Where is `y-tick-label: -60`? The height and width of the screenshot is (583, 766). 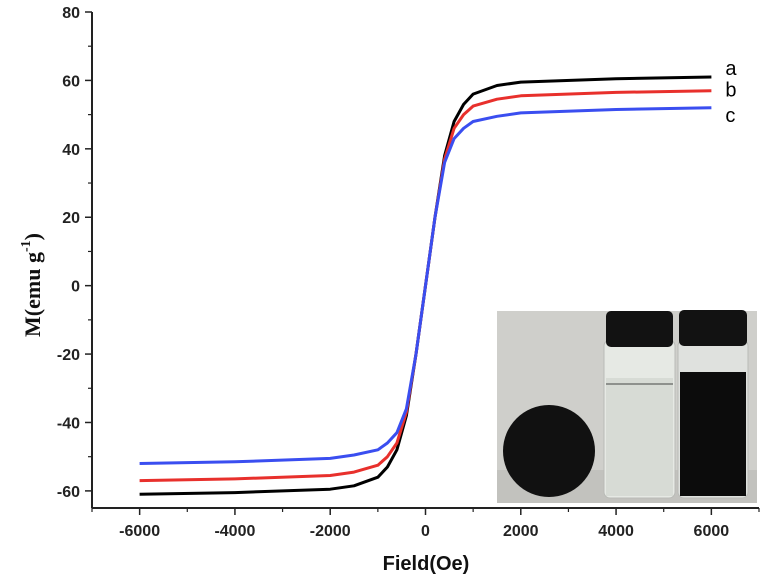 y-tick-label: -60 is located at coordinates (68, 492).